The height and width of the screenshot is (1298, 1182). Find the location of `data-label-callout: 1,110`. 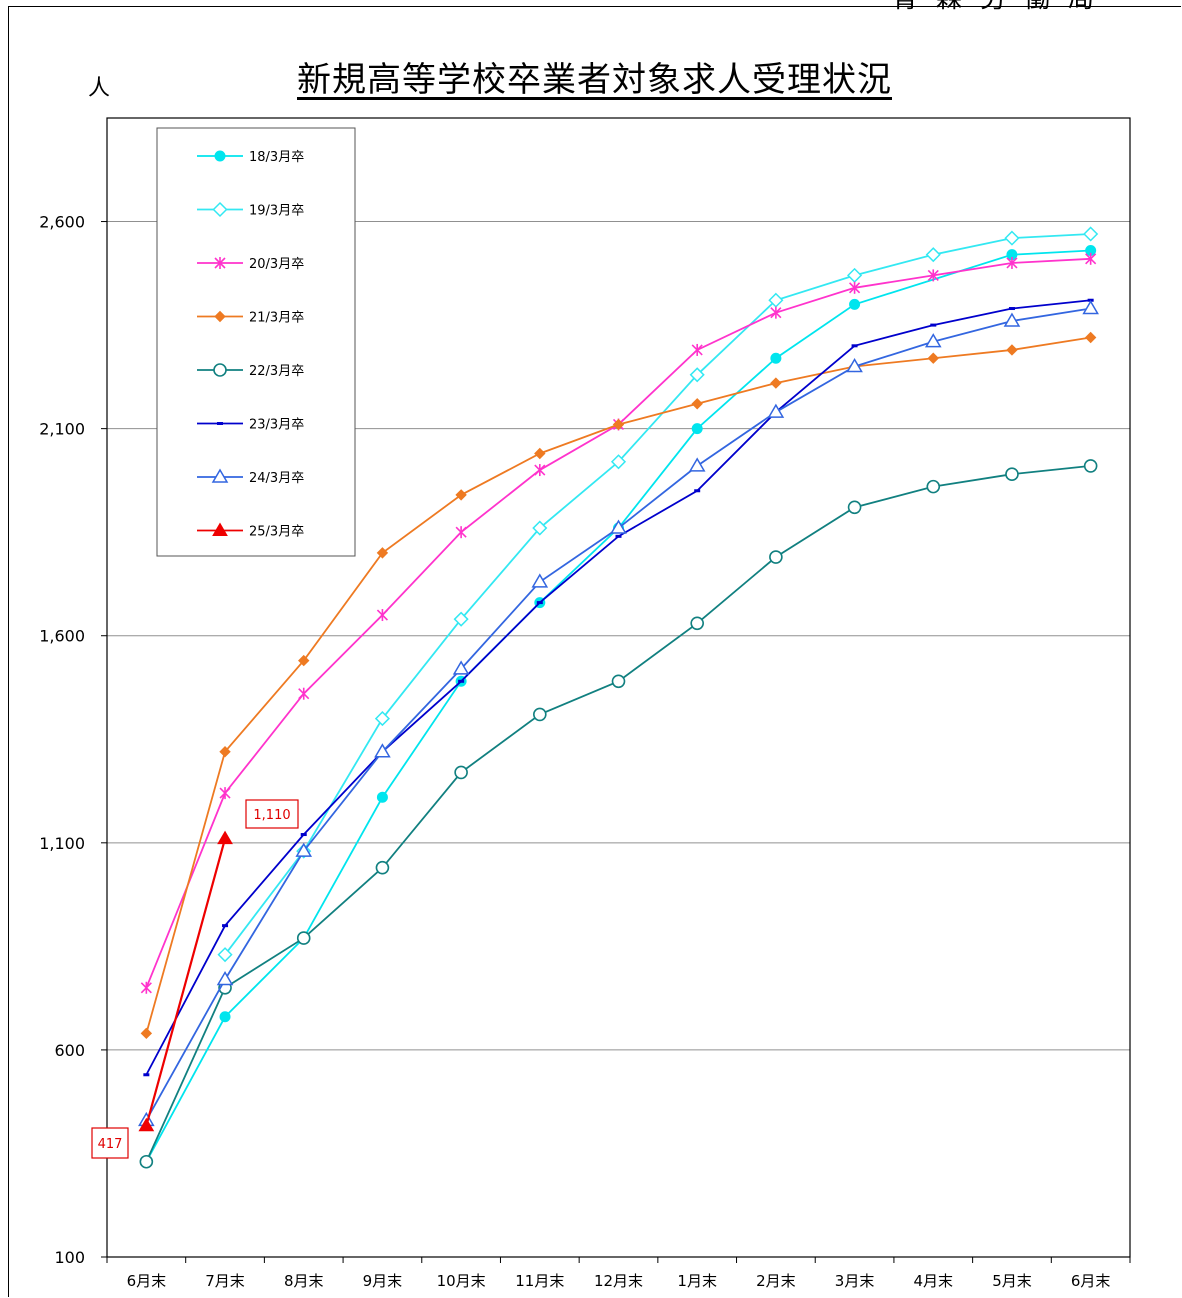

data-label-callout: 1,110 is located at coordinates (272, 814).